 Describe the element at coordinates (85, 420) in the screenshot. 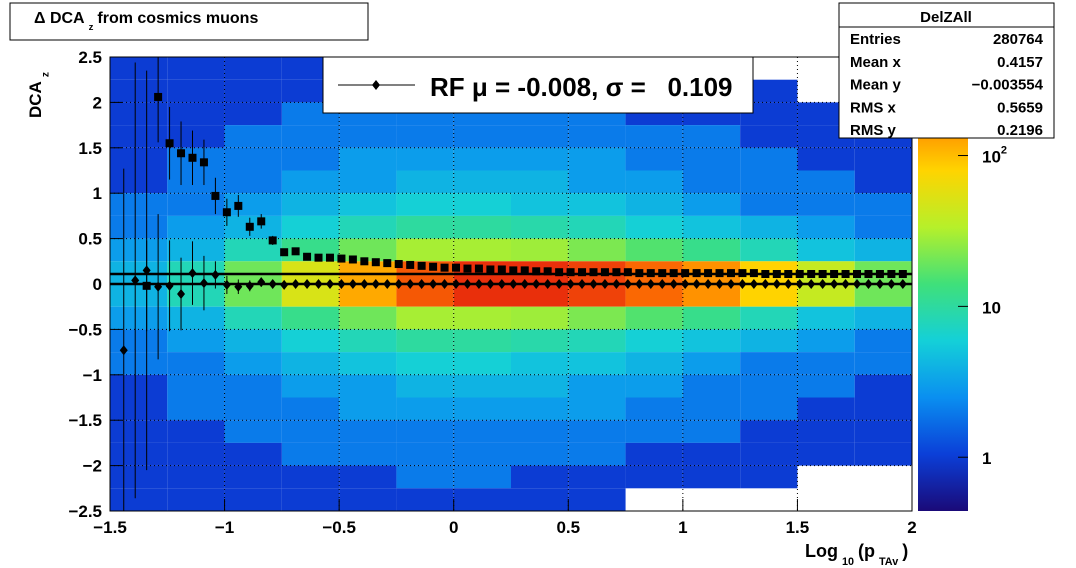

I see `y-tick-label: −1.5` at that location.